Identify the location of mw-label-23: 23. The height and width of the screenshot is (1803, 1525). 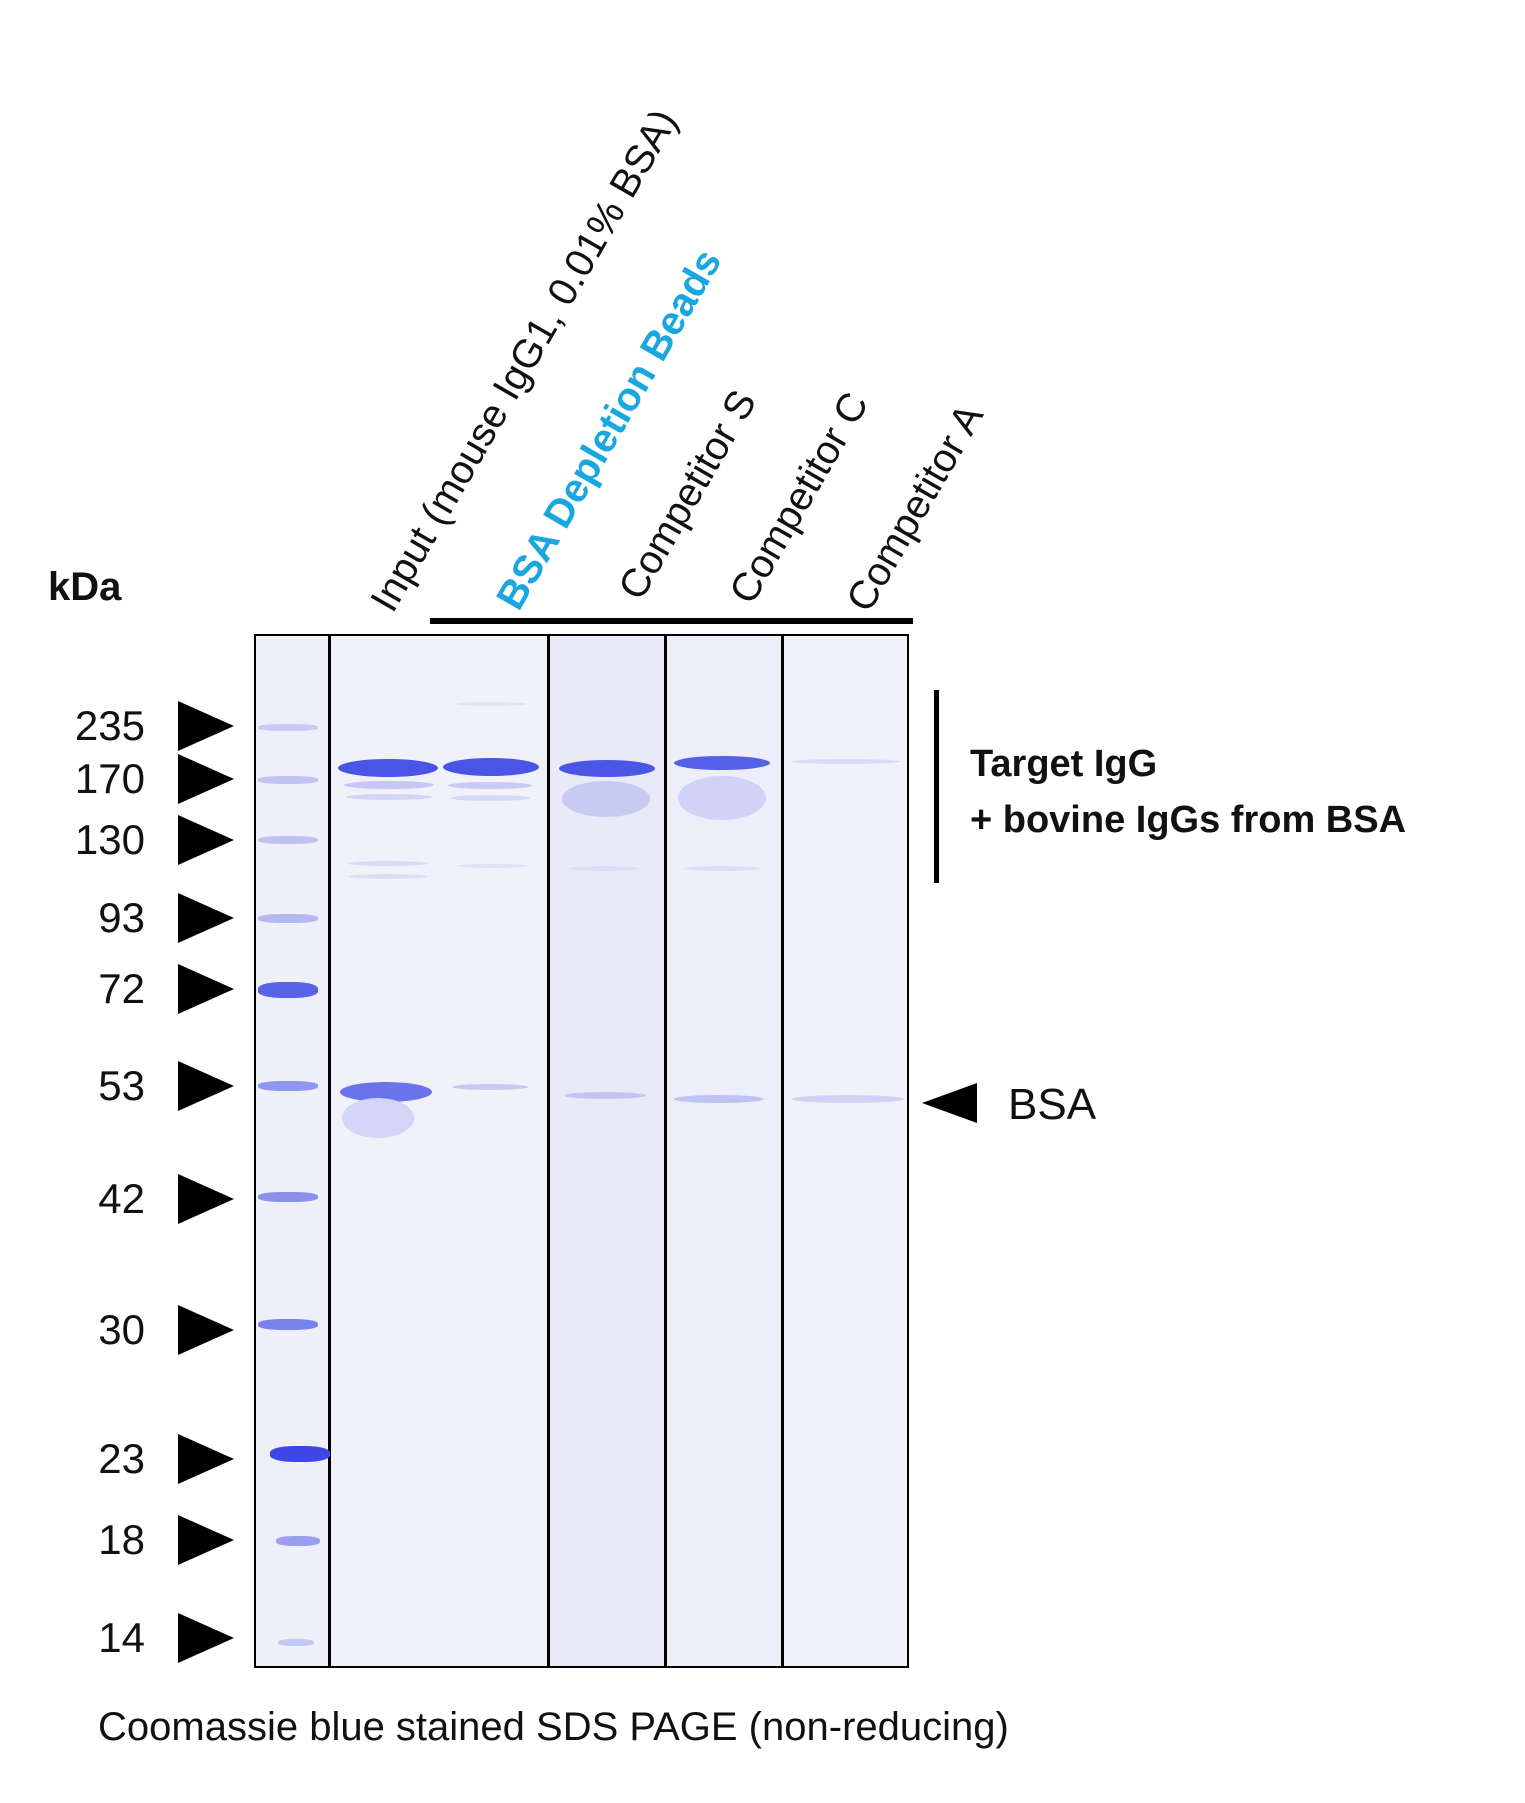
(121, 1458).